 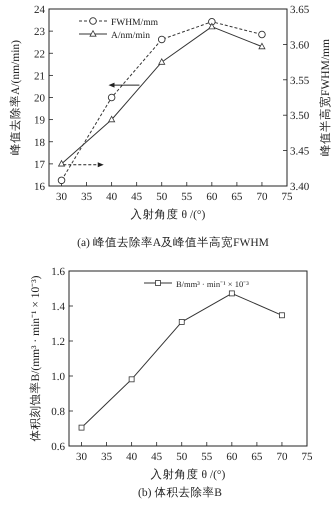 What do you see at coordinates (300, 152) in the screenshot?
I see `y2-tick-label: 3.45` at bounding box center [300, 152].